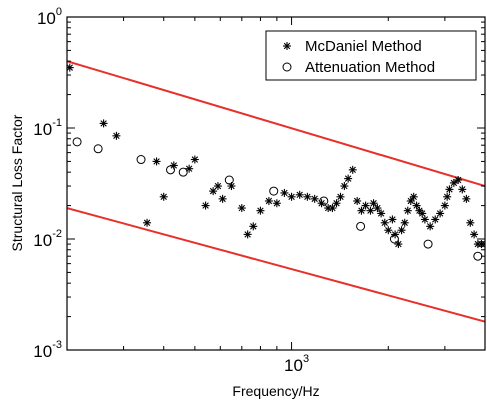 Image resolution: width=487 pixels, height=403 pixels. Describe the element at coordinates (287, 46) in the screenshot. I see `legend-star-icon` at that location.